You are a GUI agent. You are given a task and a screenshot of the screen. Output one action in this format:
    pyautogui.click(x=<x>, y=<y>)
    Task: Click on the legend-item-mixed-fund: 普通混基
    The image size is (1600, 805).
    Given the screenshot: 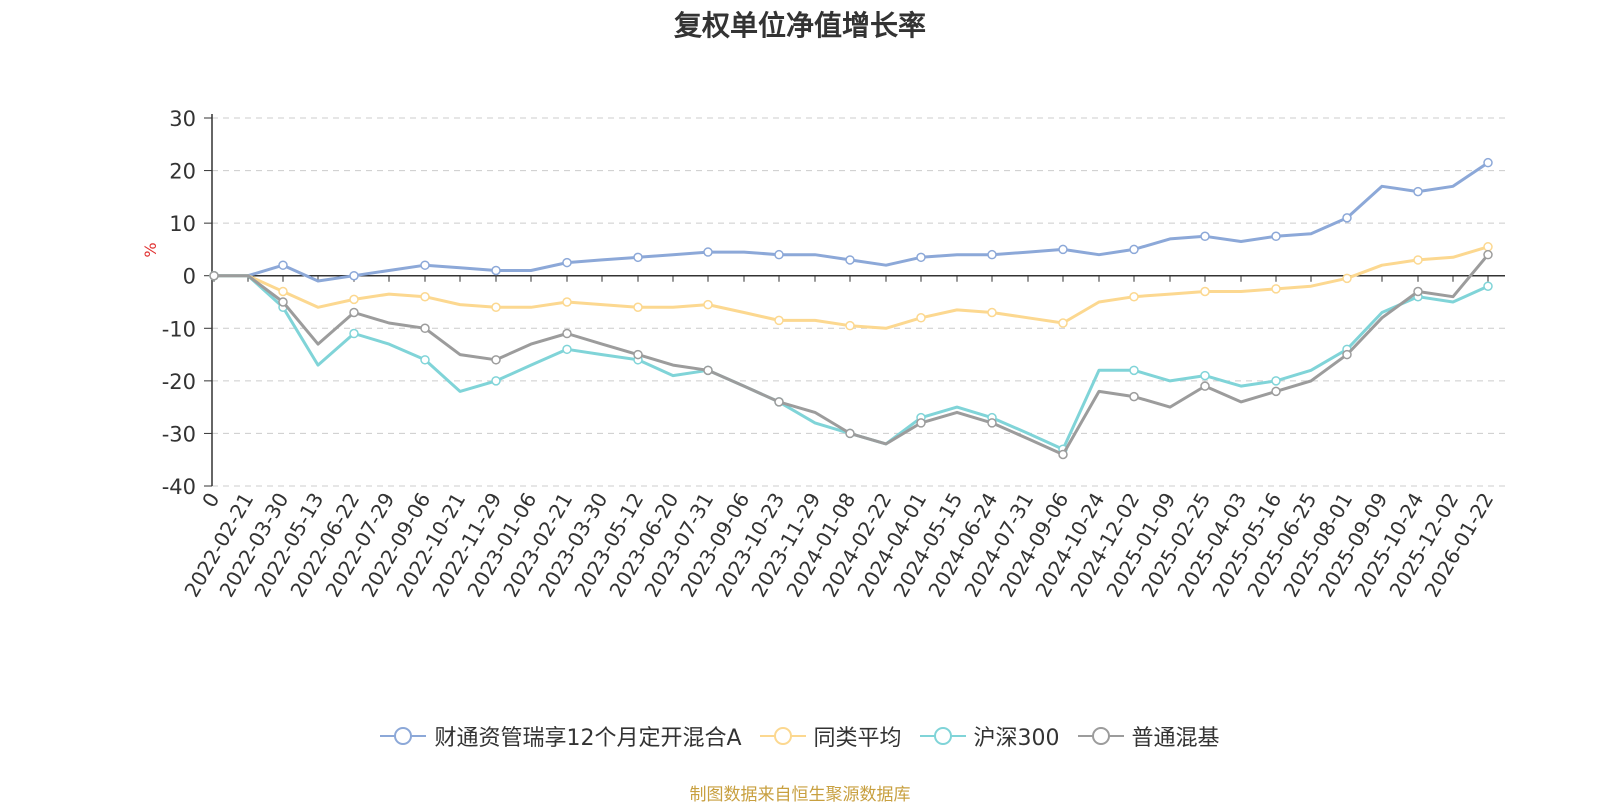 What is the action you would take?
    pyautogui.click(x=1148, y=736)
    